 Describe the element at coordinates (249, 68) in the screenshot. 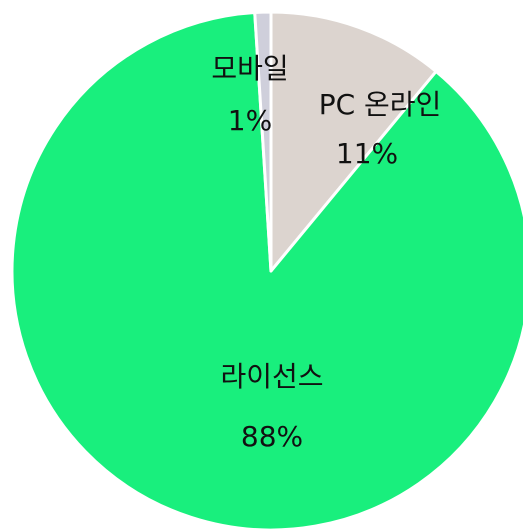

I see `slice-label: 모바일` at that location.